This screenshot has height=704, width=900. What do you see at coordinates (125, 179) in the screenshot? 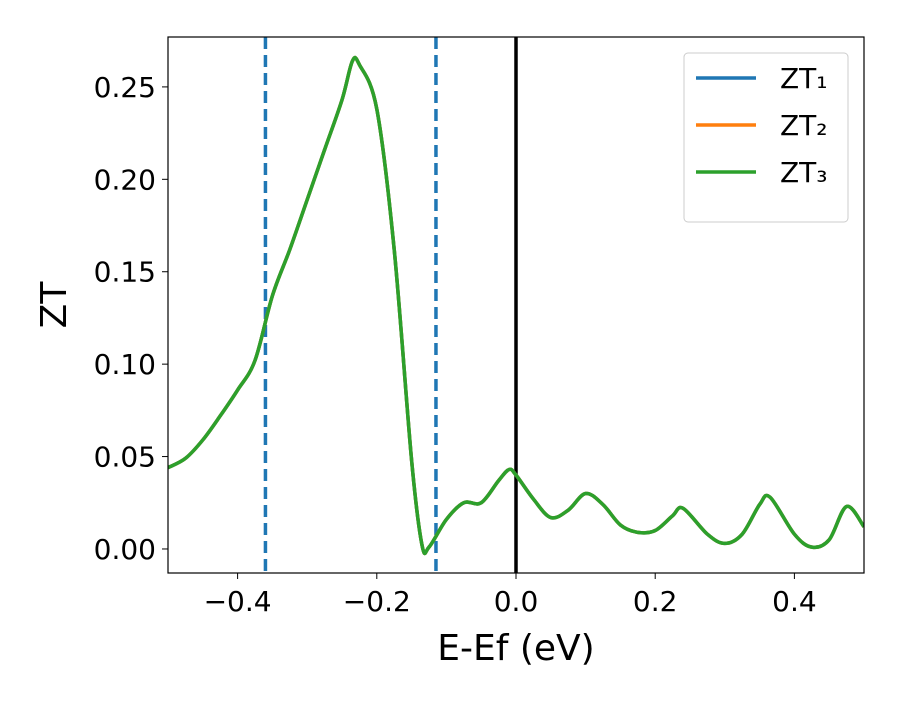
I see `y-tick-label: 0.20` at bounding box center [125, 179].